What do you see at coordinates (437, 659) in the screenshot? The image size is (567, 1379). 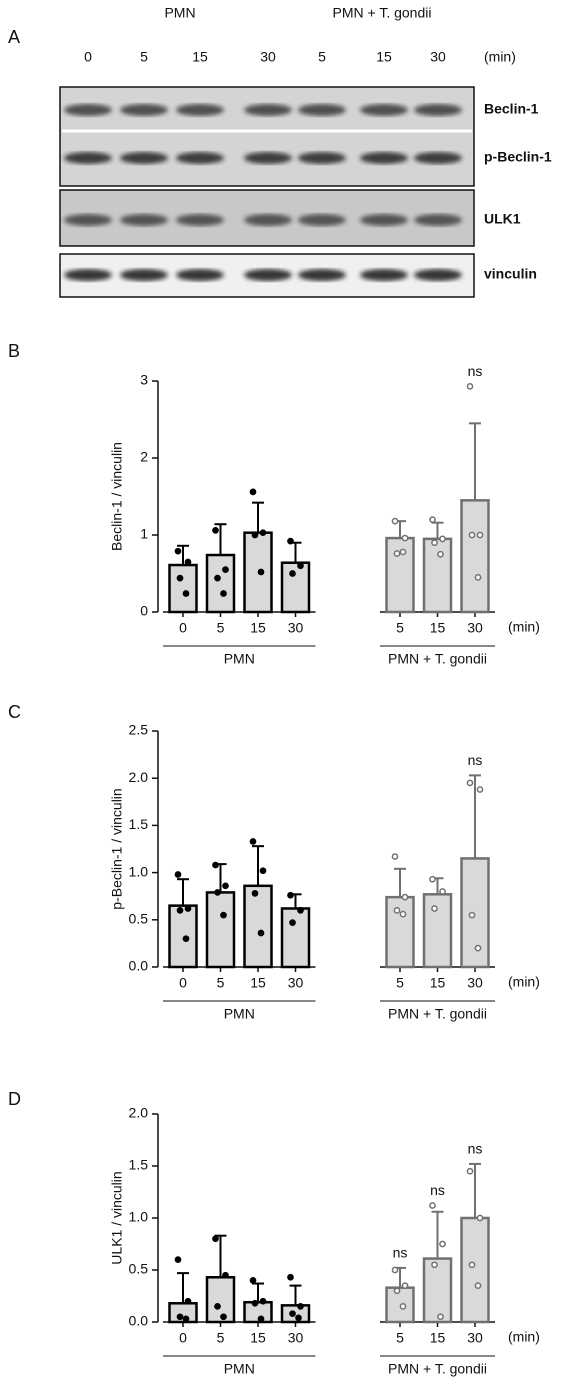 I see `group-label: PMN + T. gondii` at bounding box center [437, 659].